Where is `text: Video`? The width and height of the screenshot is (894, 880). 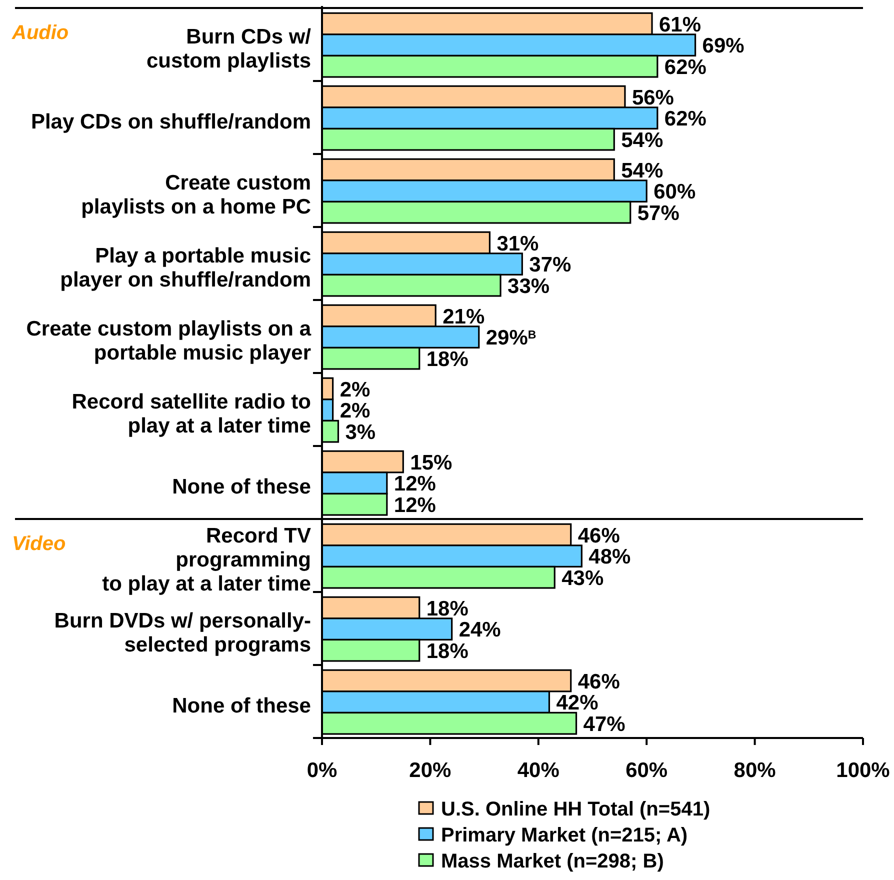
text: Video is located at coordinates (39, 544).